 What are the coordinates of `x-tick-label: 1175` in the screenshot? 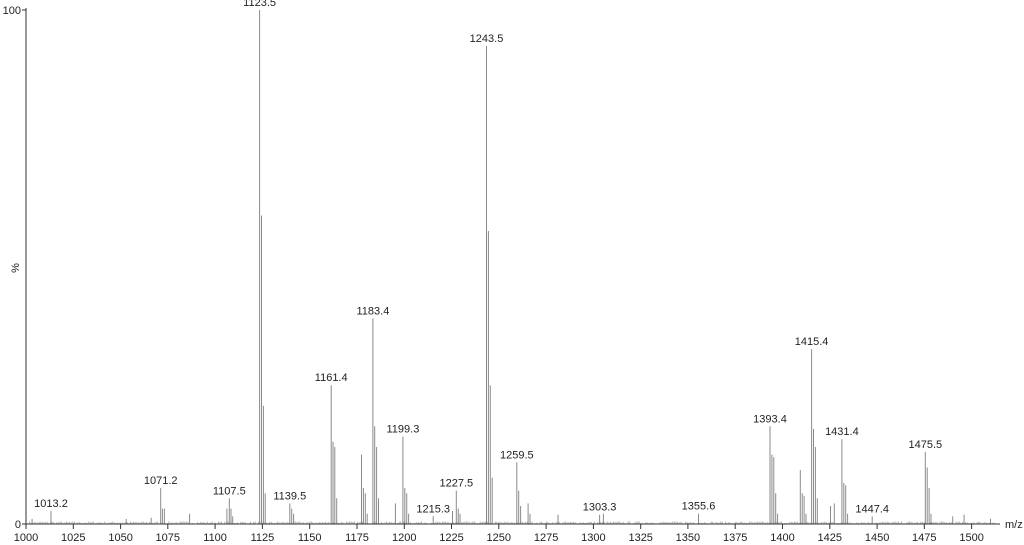 It's located at (357, 538).